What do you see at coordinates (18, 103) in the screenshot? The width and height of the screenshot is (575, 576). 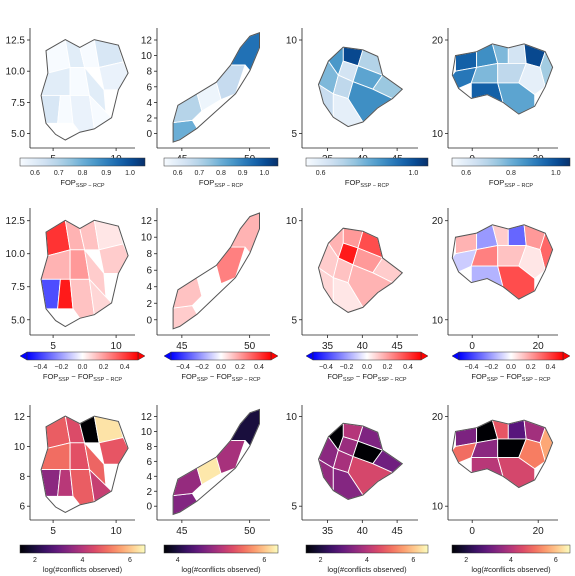 I see `y-tick-label: 7.5` at bounding box center [18, 103].